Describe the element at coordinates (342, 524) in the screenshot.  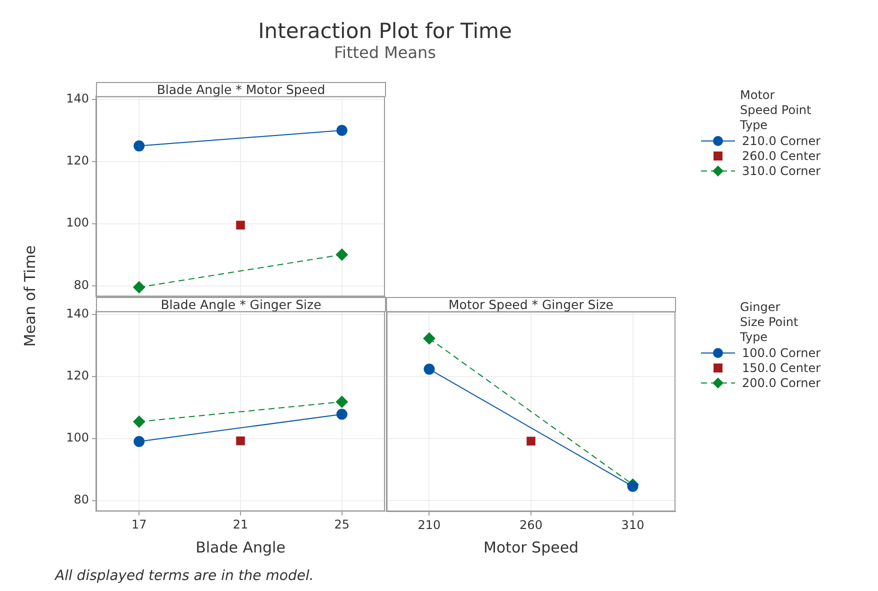
I see `x-tick-label: 25` at that location.